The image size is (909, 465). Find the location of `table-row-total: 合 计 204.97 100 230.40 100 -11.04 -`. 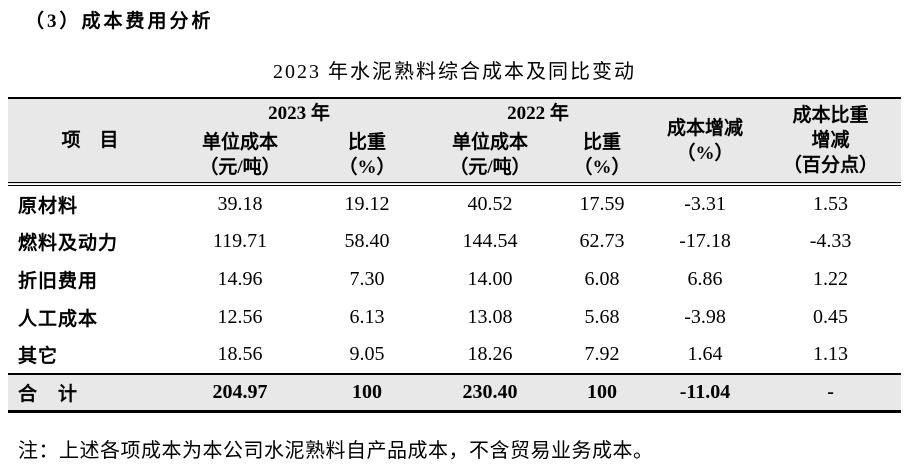

table-row-total: 合 计 204.97 100 230.40 100 -11.04 - is located at coordinates (455, 392).